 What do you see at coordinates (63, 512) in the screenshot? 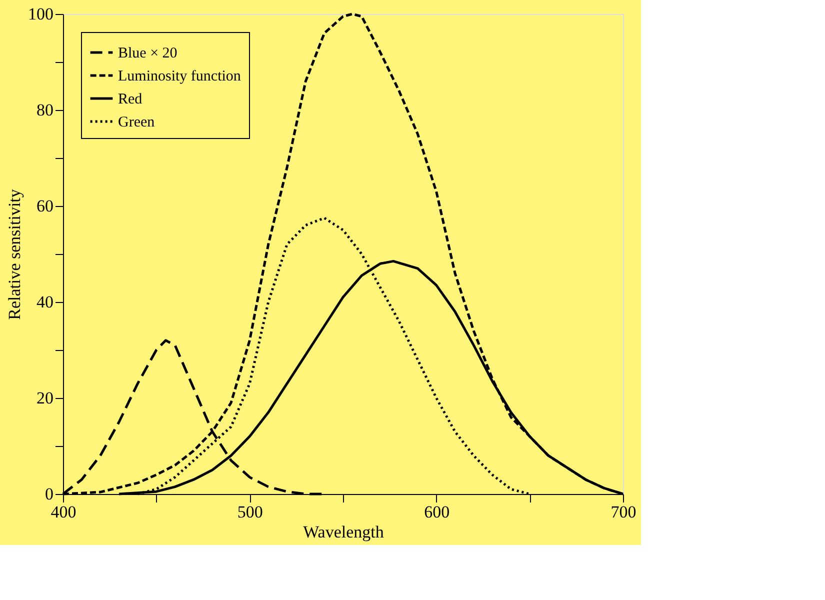
I see `x-tick-label: 400` at bounding box center [63, 512].